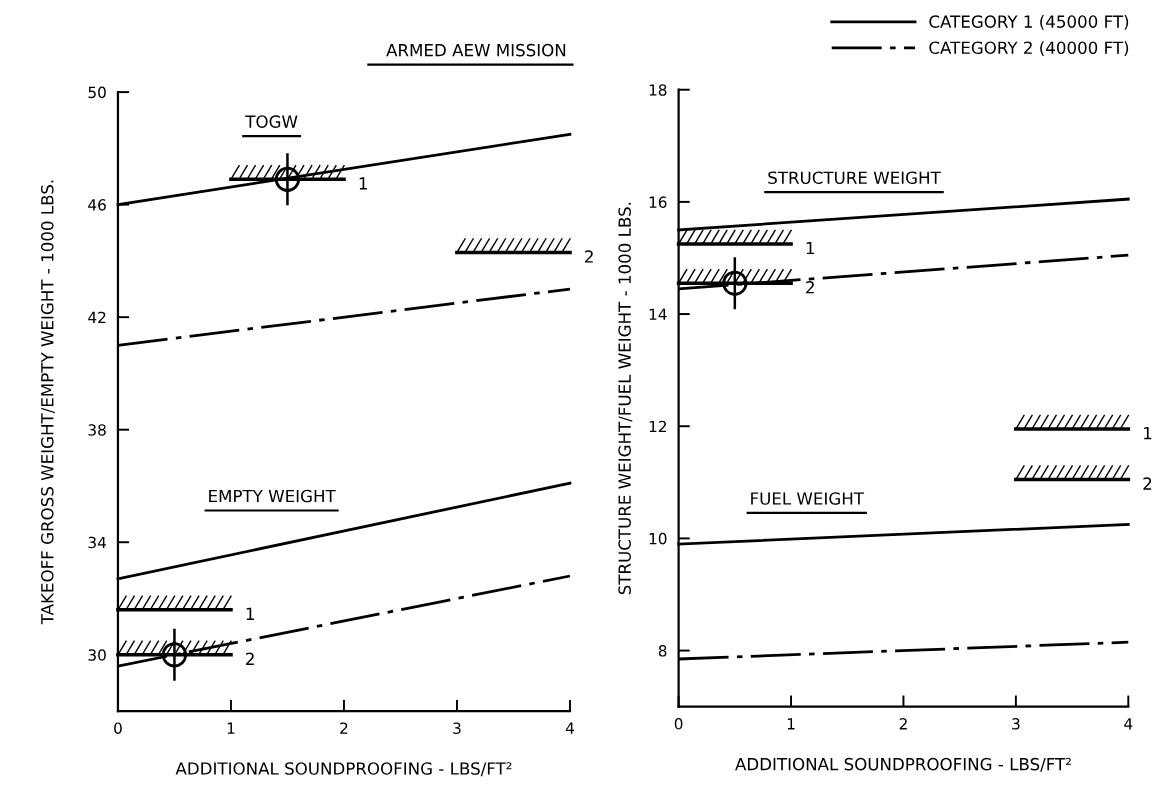 The height and width of the screenshot is (794, 1162). Describe the element at coordinates (97, 655) in the screenshot. I see `y-tick-label: 30` at that location.